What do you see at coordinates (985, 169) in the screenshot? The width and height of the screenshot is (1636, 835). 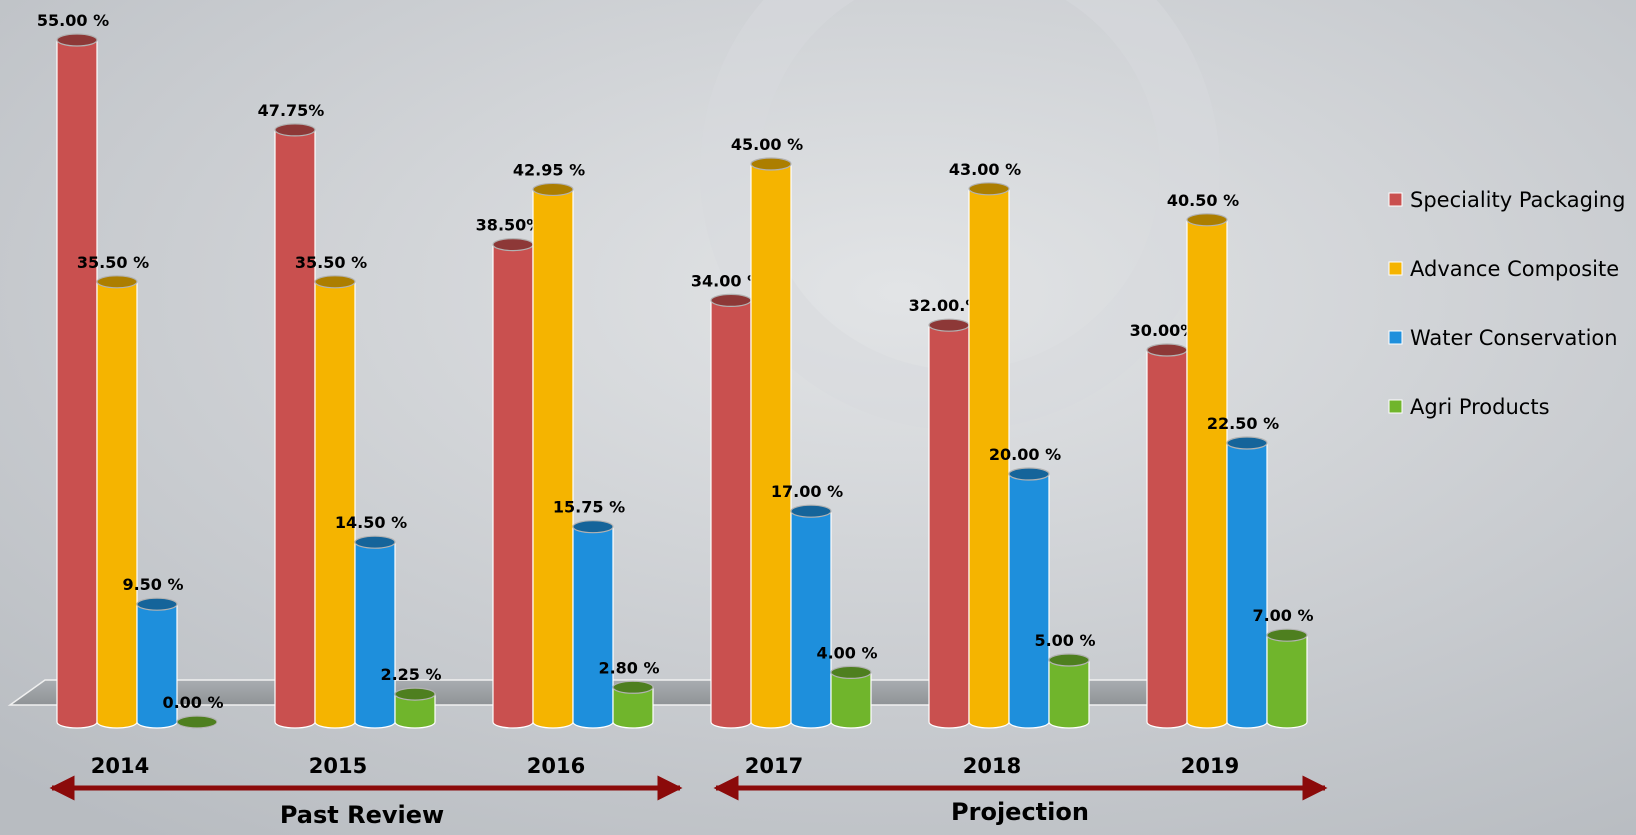 I see `value-label: 43.00 %` at bounding box center [985, 169].